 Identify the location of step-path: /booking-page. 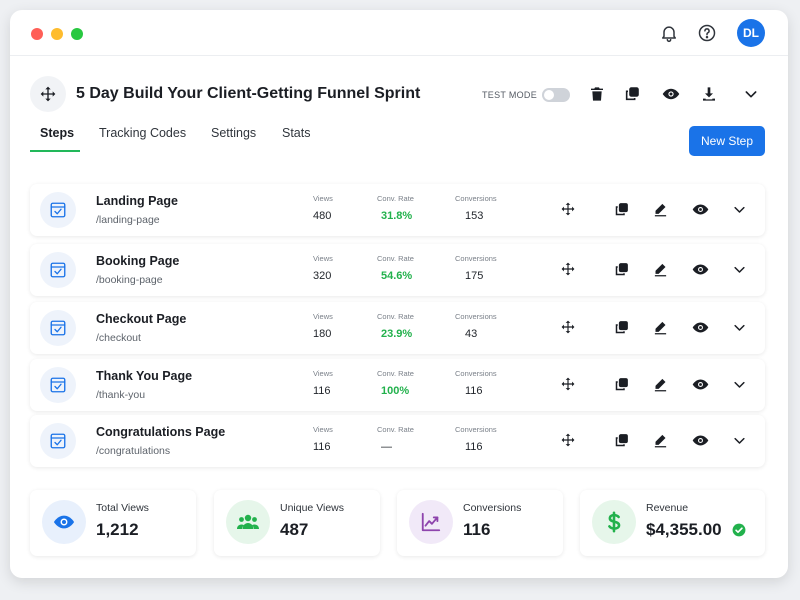
(129, 280).